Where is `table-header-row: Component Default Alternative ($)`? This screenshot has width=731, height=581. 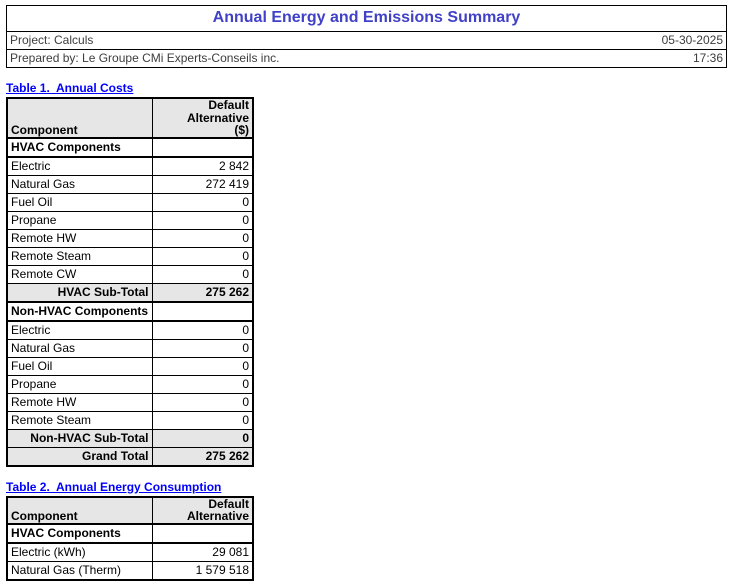
table-header-row: Component Default Alternative ($) is located at coordinates (130, 118).